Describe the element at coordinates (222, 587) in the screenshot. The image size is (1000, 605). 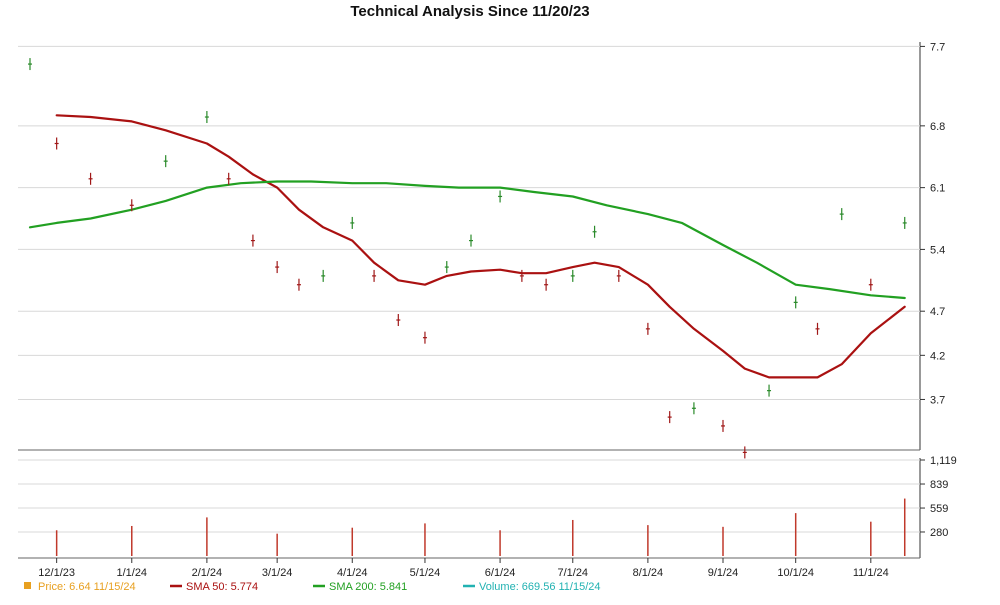
I see `legend-label: SMA 50: 5.774` at that location.